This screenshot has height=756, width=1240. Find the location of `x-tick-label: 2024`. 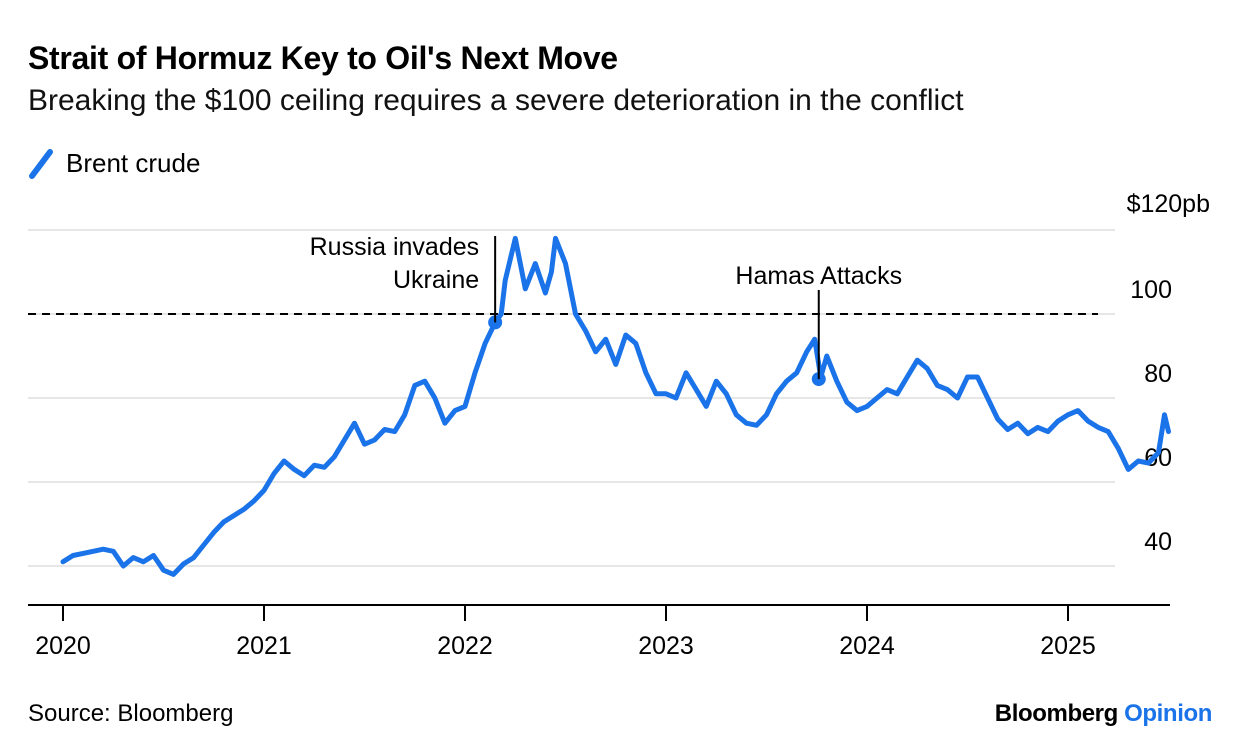

x-tick-label: 2024 is located at coordinates (867, 646).